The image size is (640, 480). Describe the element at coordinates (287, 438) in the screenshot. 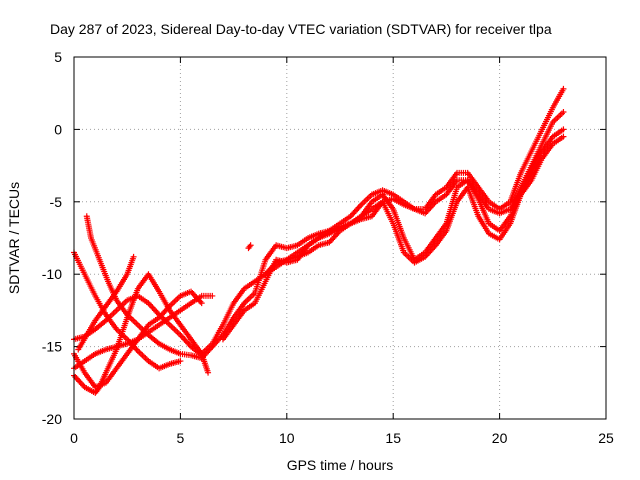

I see `x-tick-label: 10` at that location.